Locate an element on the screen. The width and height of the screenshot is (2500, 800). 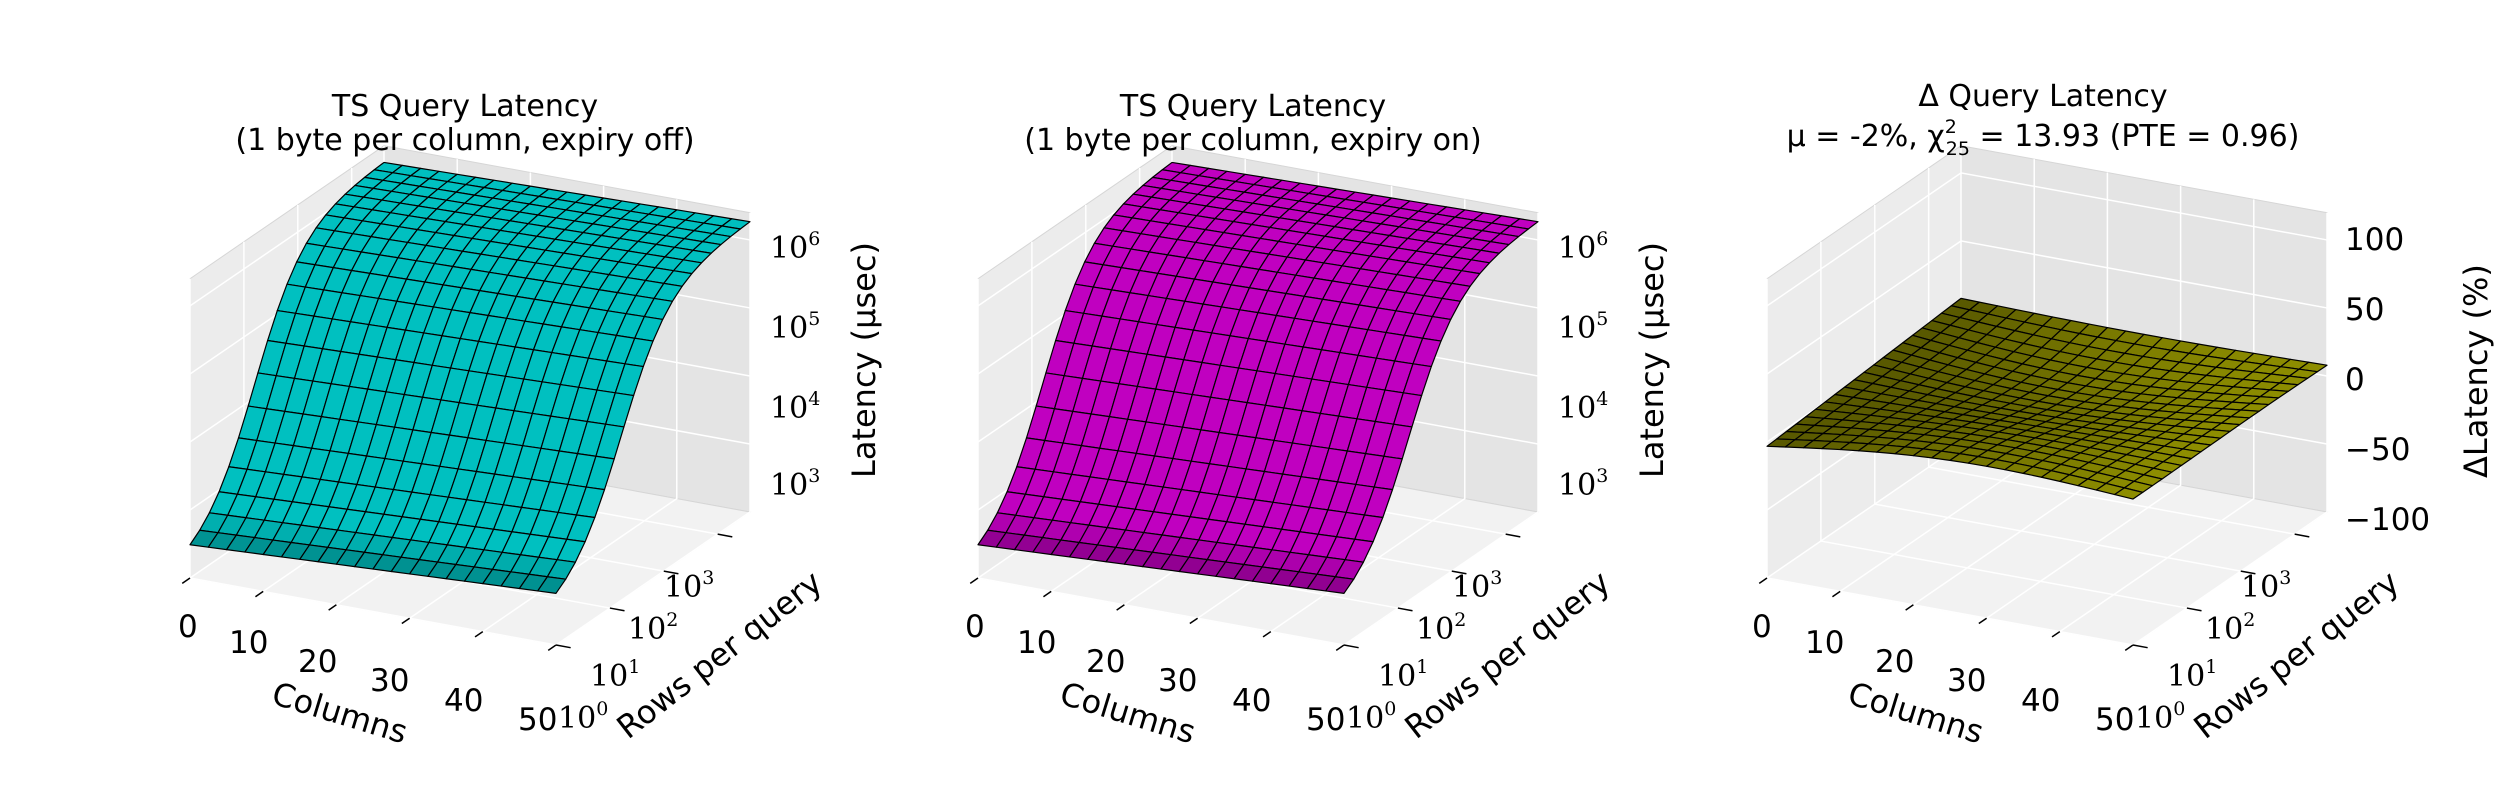
x-tick-label: 40 is located at coordinates (2040, 701).